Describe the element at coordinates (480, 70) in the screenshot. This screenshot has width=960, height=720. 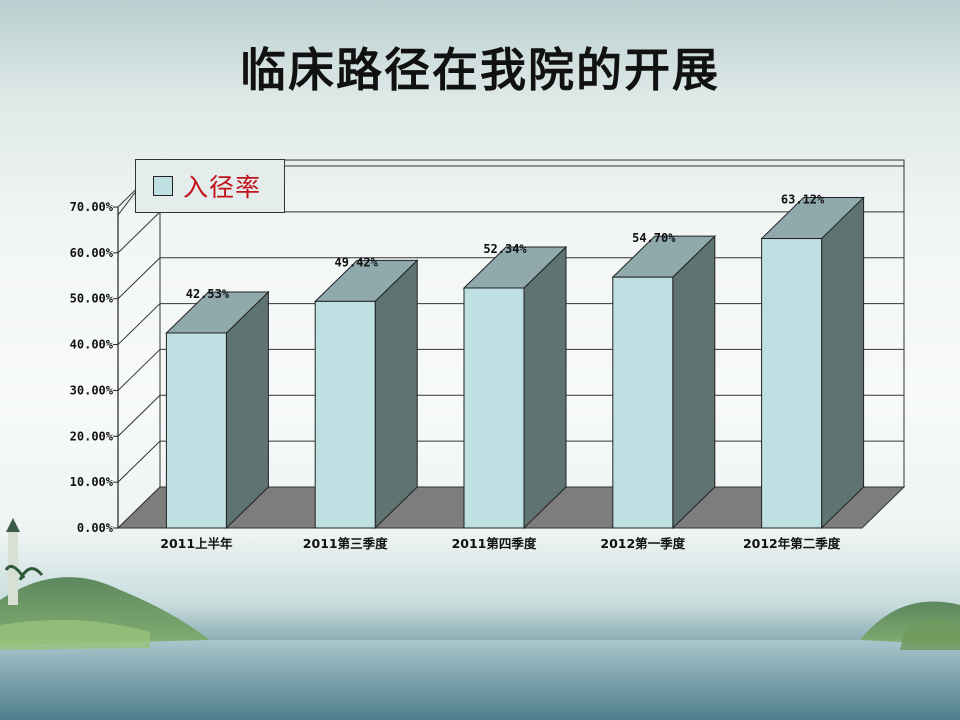
I see `slide-title: 临床路径在我院的开展` at that location.